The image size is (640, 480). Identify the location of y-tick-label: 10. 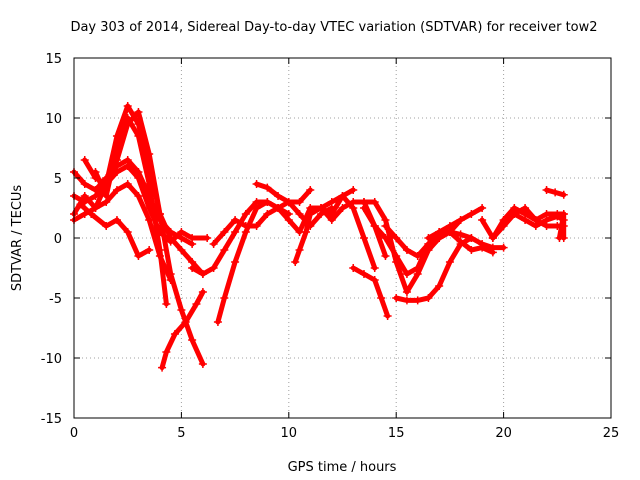
(53, 119).